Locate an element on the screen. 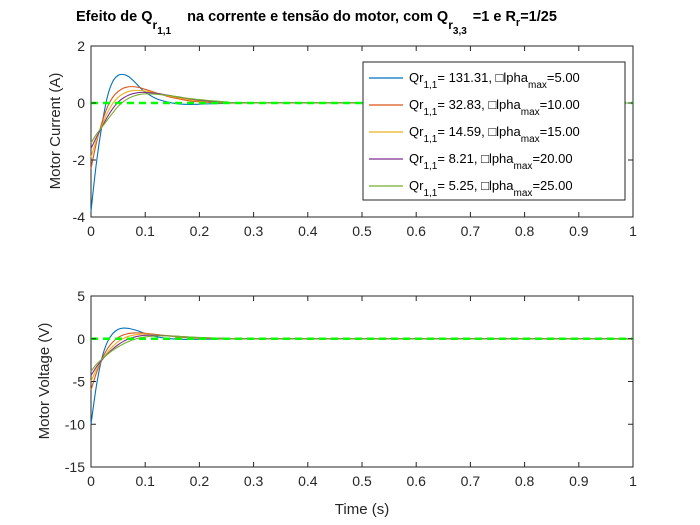 The height and width of the screenshot is (525, 700). current-x-tick-label: 0.4 is located at coordinates (308, 231).